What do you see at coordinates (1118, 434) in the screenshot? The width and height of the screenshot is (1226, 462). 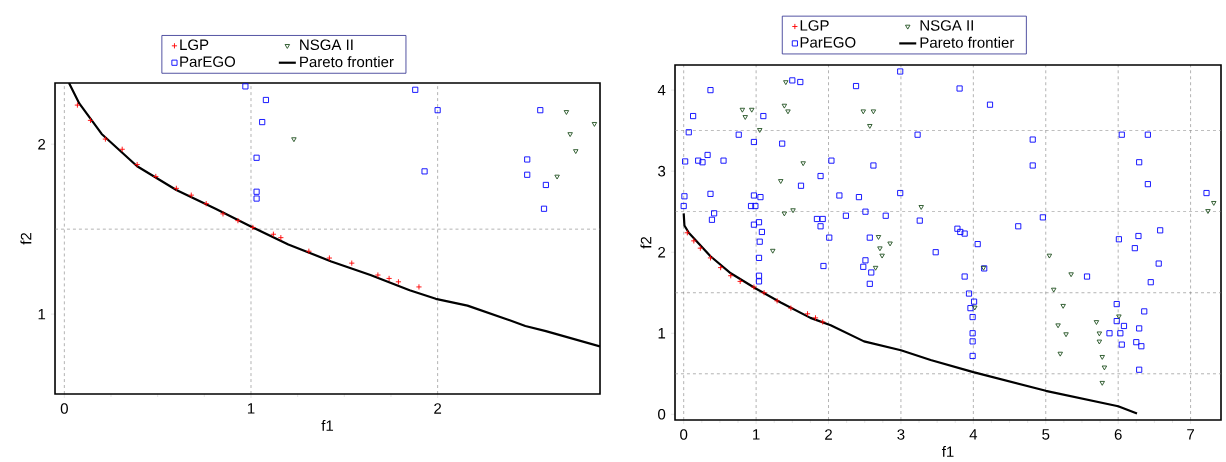 I see `x-tick-label: 6` at bounding box center [1118, 434].